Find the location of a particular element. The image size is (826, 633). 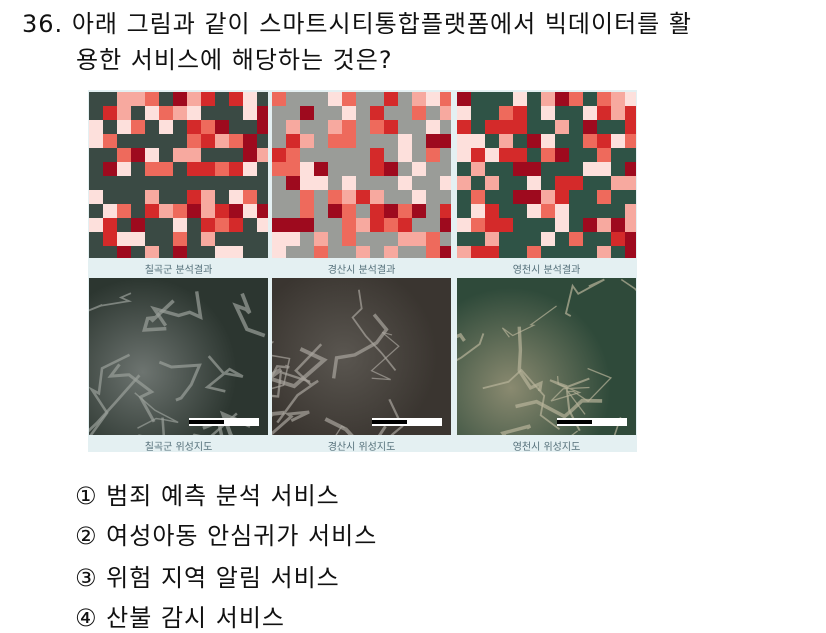

option-text: 산불 감시 서비스 is located at coordinates (195, 618).